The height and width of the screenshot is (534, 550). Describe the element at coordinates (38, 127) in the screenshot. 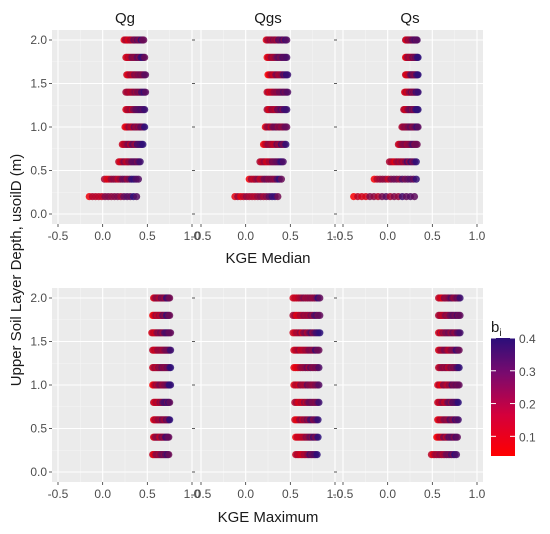

I see `y-tick-label: 1.0` at that location.